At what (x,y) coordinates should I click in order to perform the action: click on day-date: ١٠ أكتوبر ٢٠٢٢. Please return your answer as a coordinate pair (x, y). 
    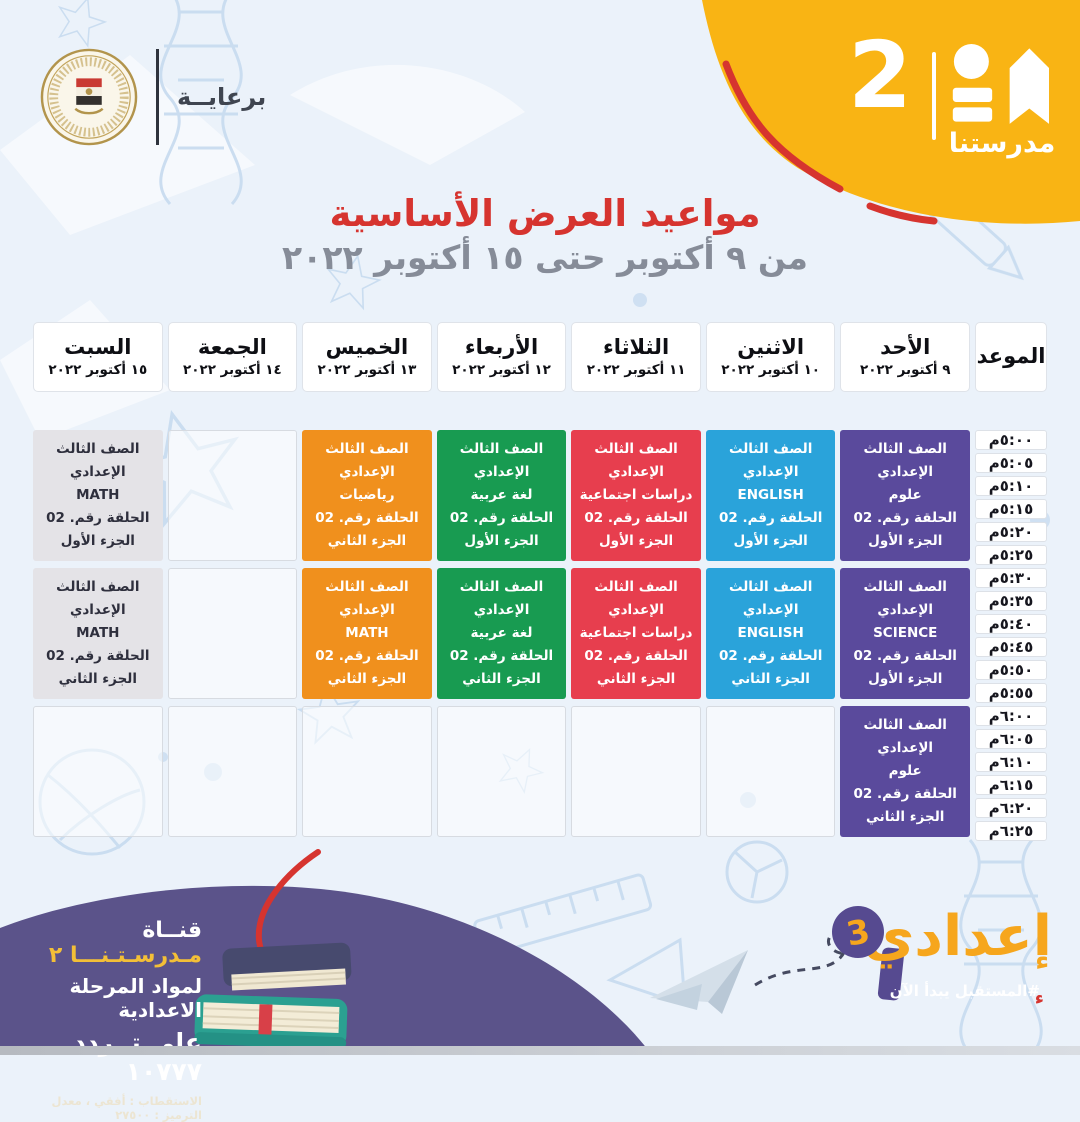
    Looking at the image, I should click on (771, 369).